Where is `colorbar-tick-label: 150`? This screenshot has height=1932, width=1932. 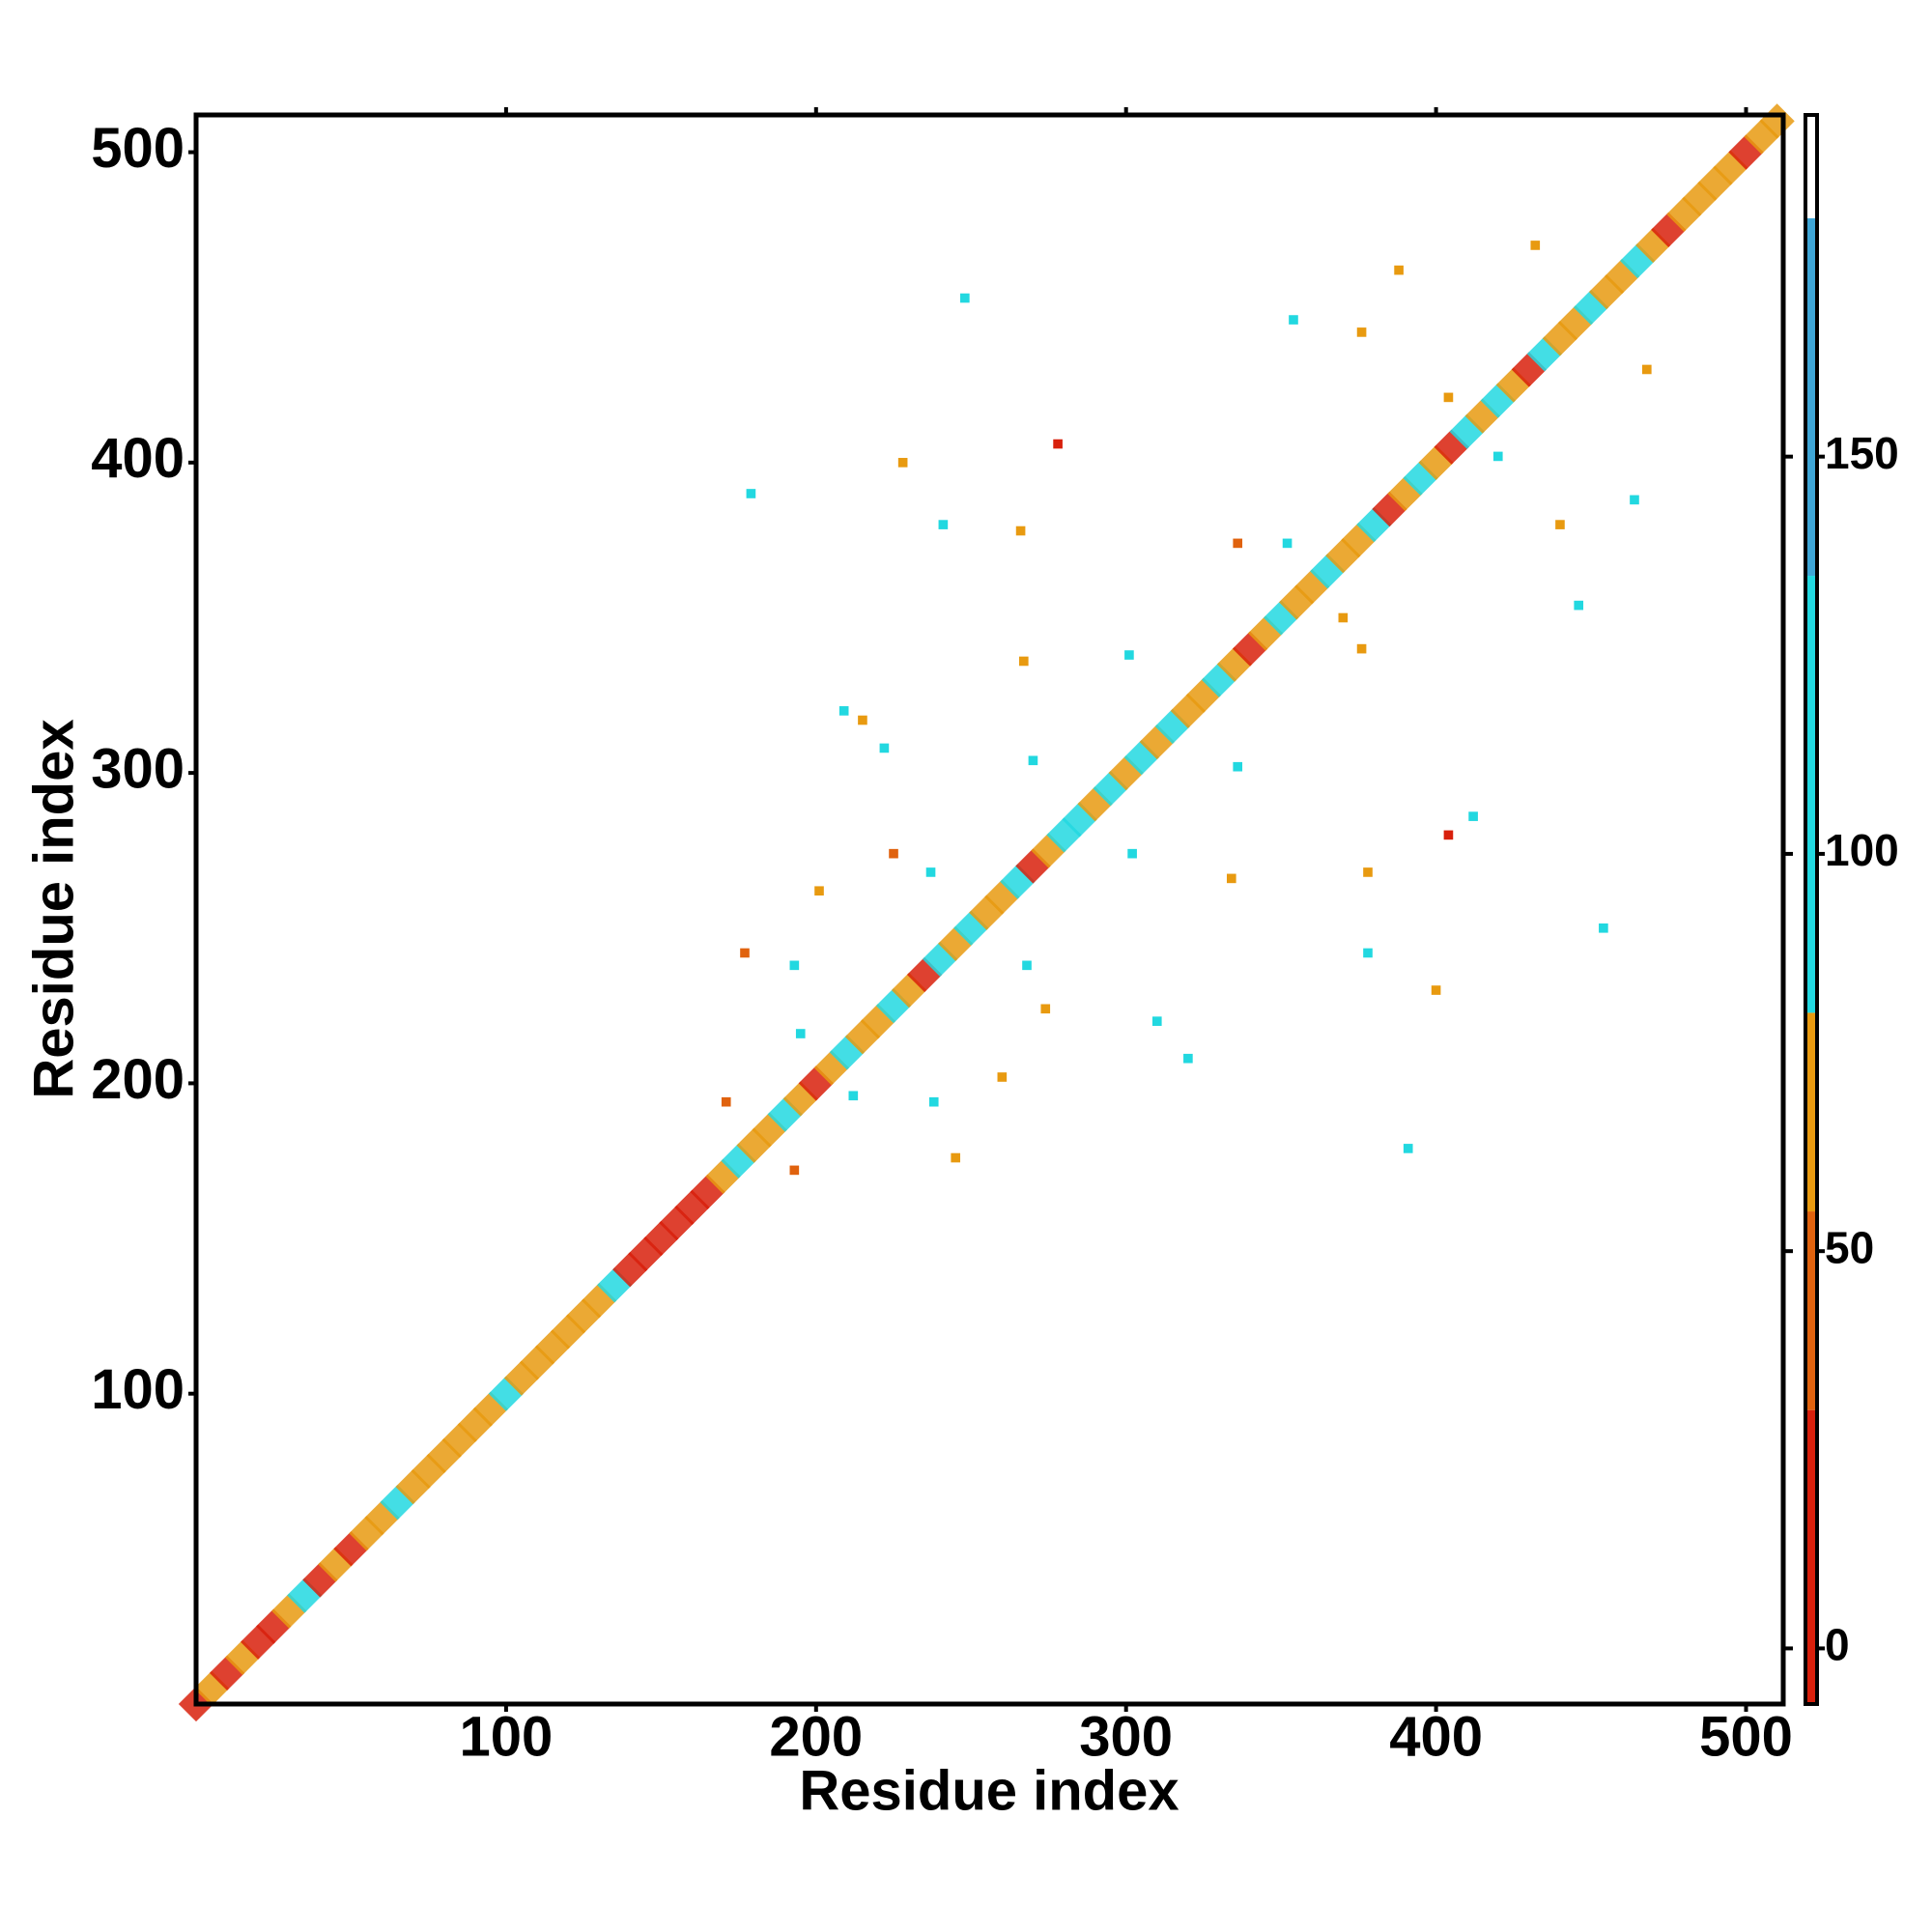 colorbar-tick-label: 150 is located at coordinates (1862, 453).